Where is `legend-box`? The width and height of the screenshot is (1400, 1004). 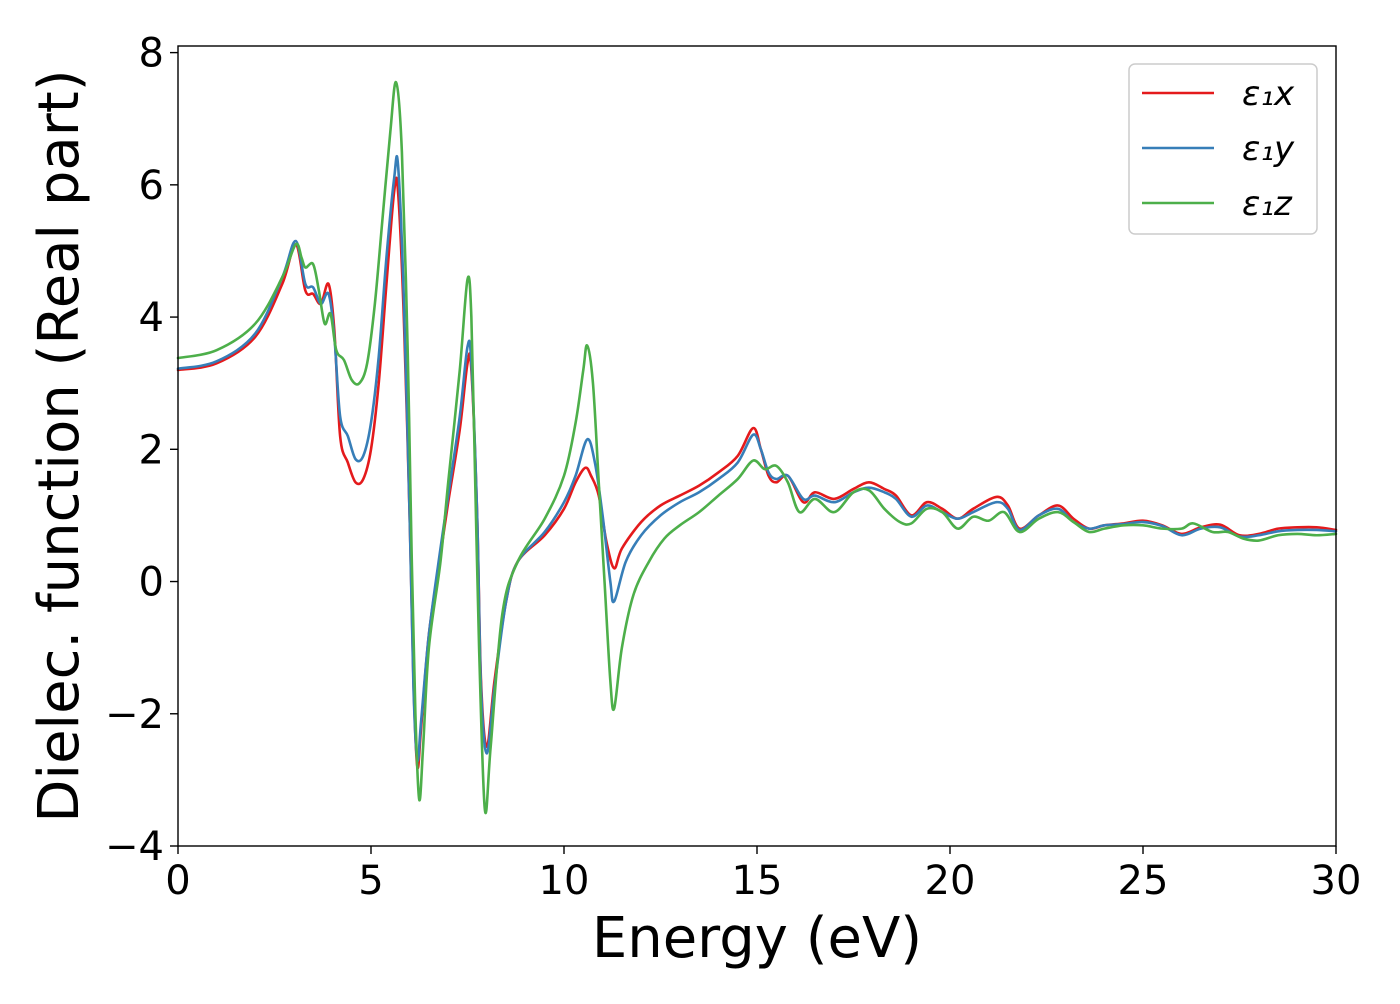 legend-box is located at coordinates (1223, 149).